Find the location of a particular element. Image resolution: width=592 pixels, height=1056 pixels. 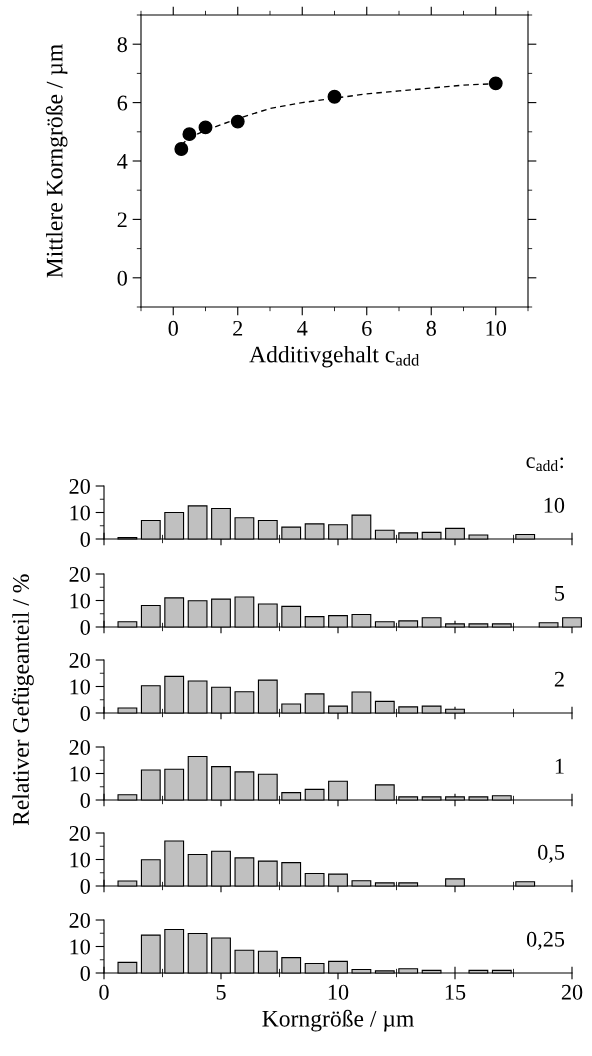

text: c$_{add}$: is located at coordinates (545, 464).